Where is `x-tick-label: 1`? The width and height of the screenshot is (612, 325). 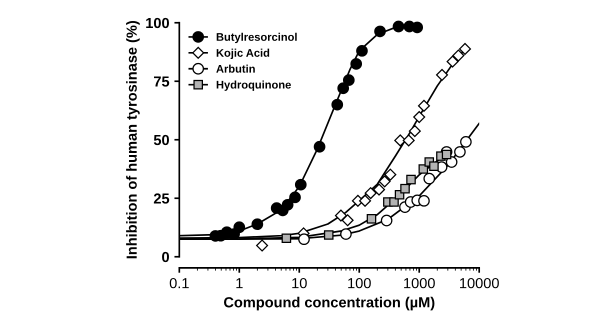
x-tick-label: 1 is located at coordinates (239, 283).